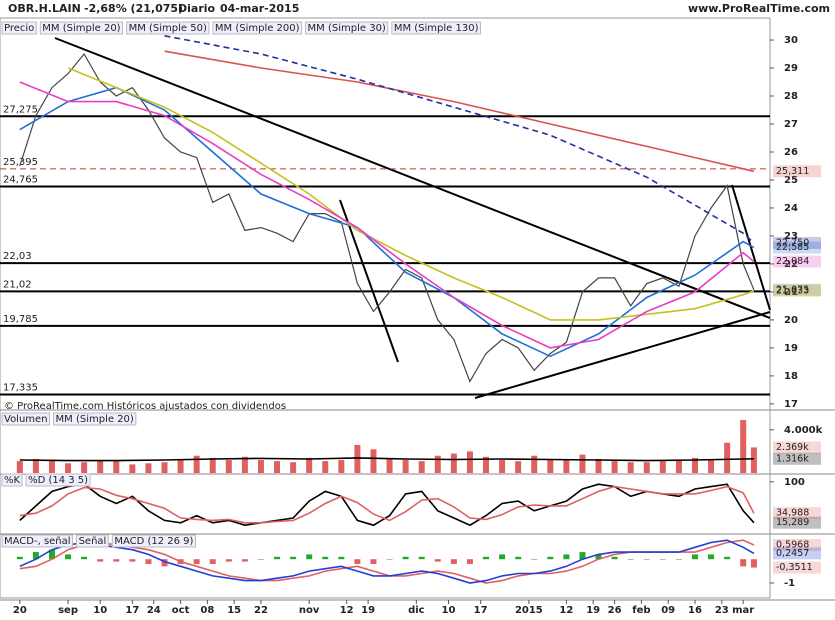 The width and height of the screenshot is (835, 620). Describe the element at coordinates (529, 610) in the screenshot. I see `x-tick-label: 2015` at that location.